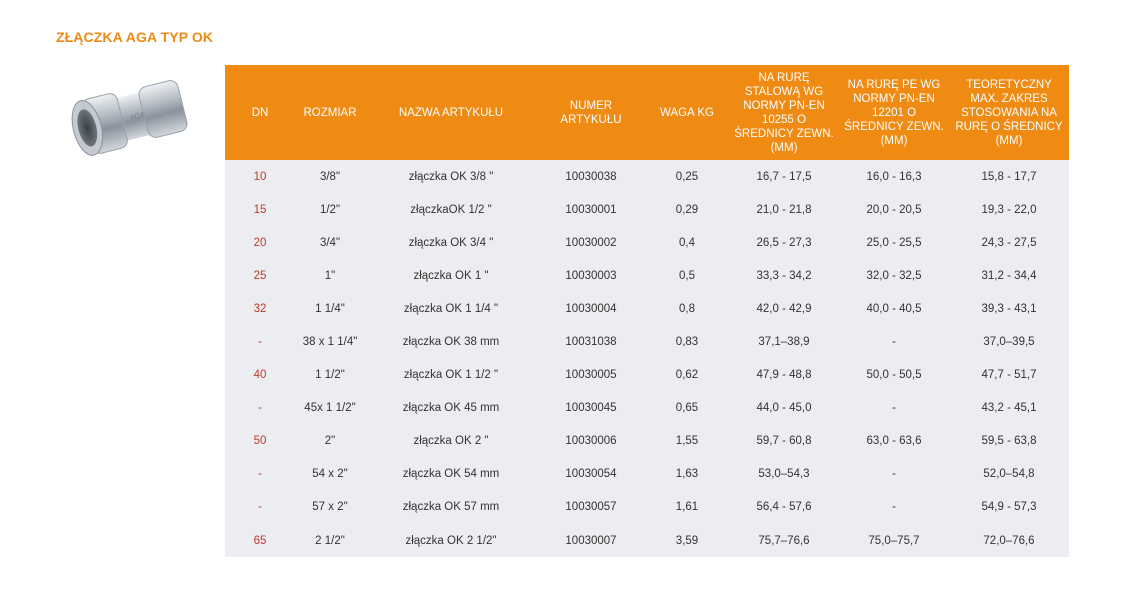  I want to click on cell-rozmiar: 38 x 1 1/4", so click(330, 342).